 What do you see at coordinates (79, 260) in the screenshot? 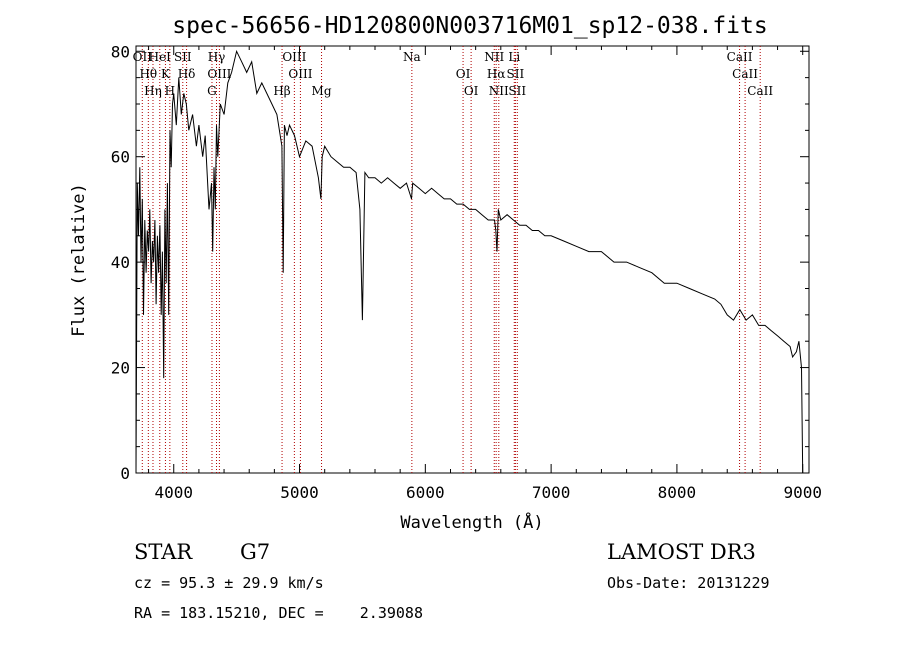
I see `y-axis-label: Flux (relative)` at bounding box center [79, 260].